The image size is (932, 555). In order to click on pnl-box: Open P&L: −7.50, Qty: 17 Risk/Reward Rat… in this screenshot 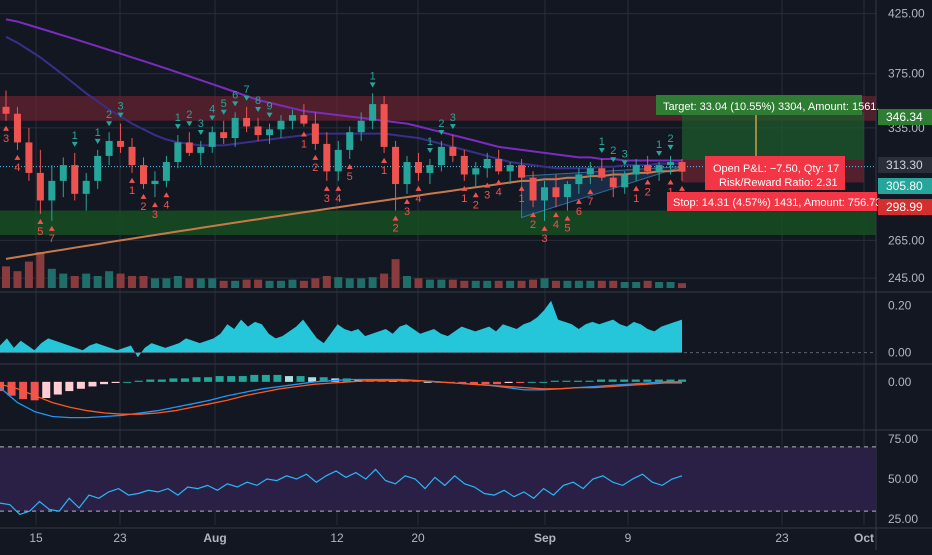, I will do `click(775, 173)`.